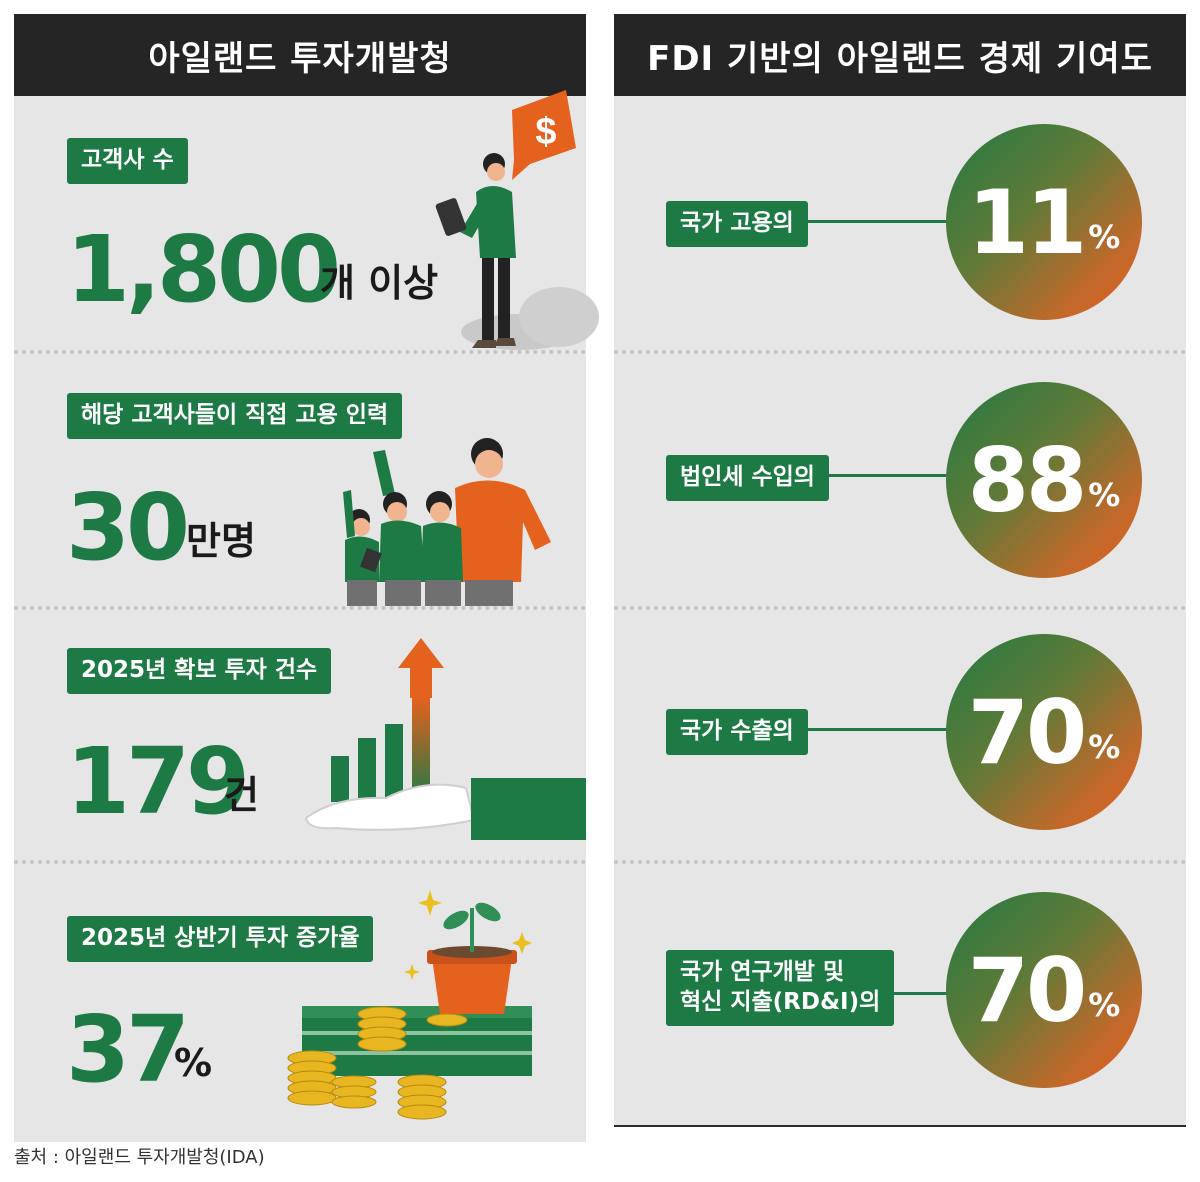 The image size is (1200, 1182). I want to click on source-note: 출처 : 아일랜드 투자개발청(IDA), so click(139, 1157).